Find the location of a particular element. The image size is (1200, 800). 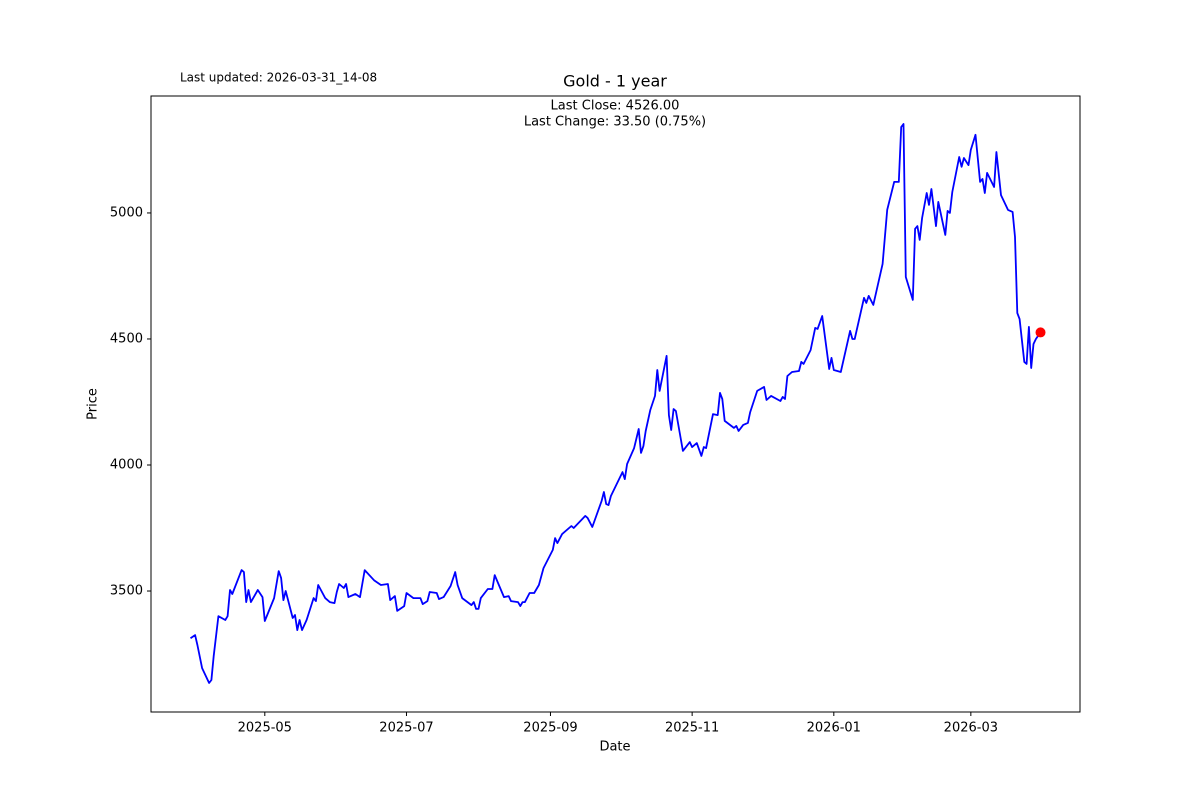

last-point is located at coordinates (1040, 332).